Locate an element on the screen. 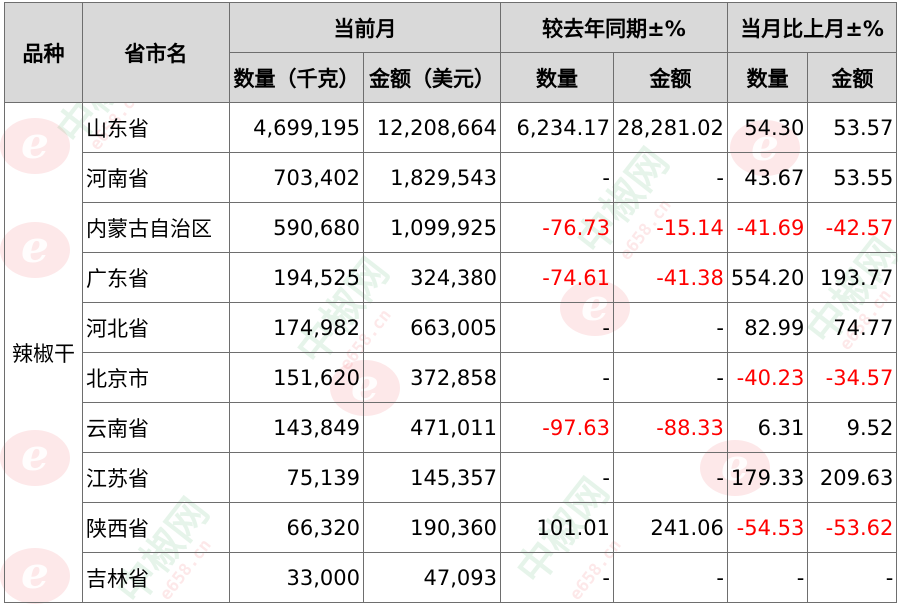 This screenshot has height=615, width=898. qty-cell: 703,402 is located at coordinates (296, 177).